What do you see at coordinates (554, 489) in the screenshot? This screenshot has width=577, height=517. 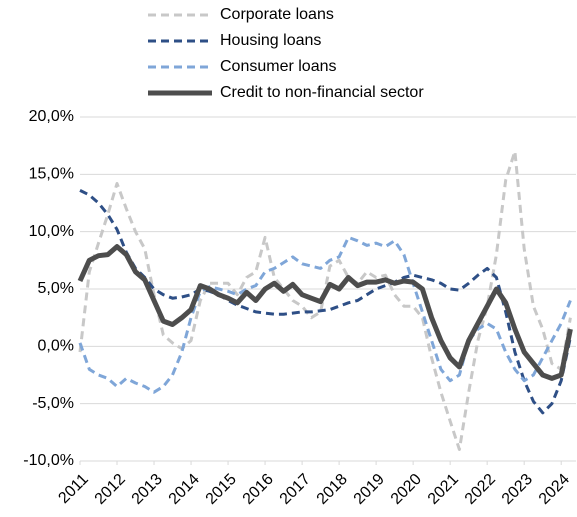 I see `x-tick-label: 2024` at bounding box center [554, 489].